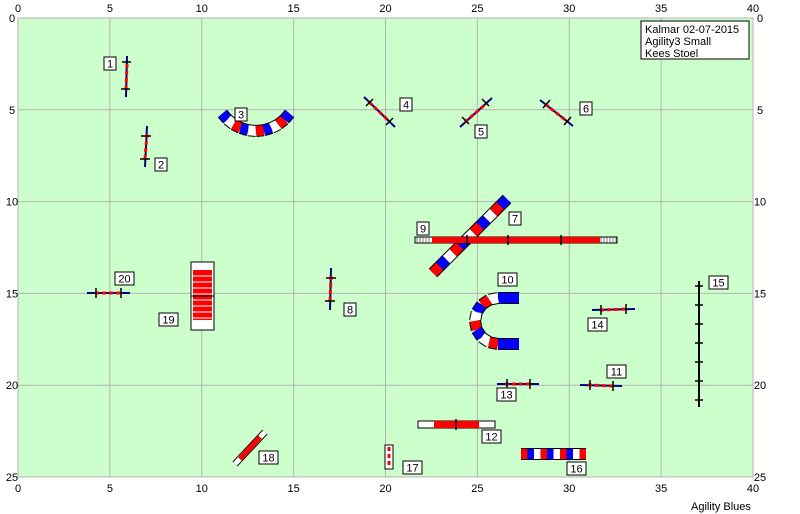 Image resolution: width=800 pixels, height=514 pixels. I want to click on y-tick-right: 15, so click(760, 294).